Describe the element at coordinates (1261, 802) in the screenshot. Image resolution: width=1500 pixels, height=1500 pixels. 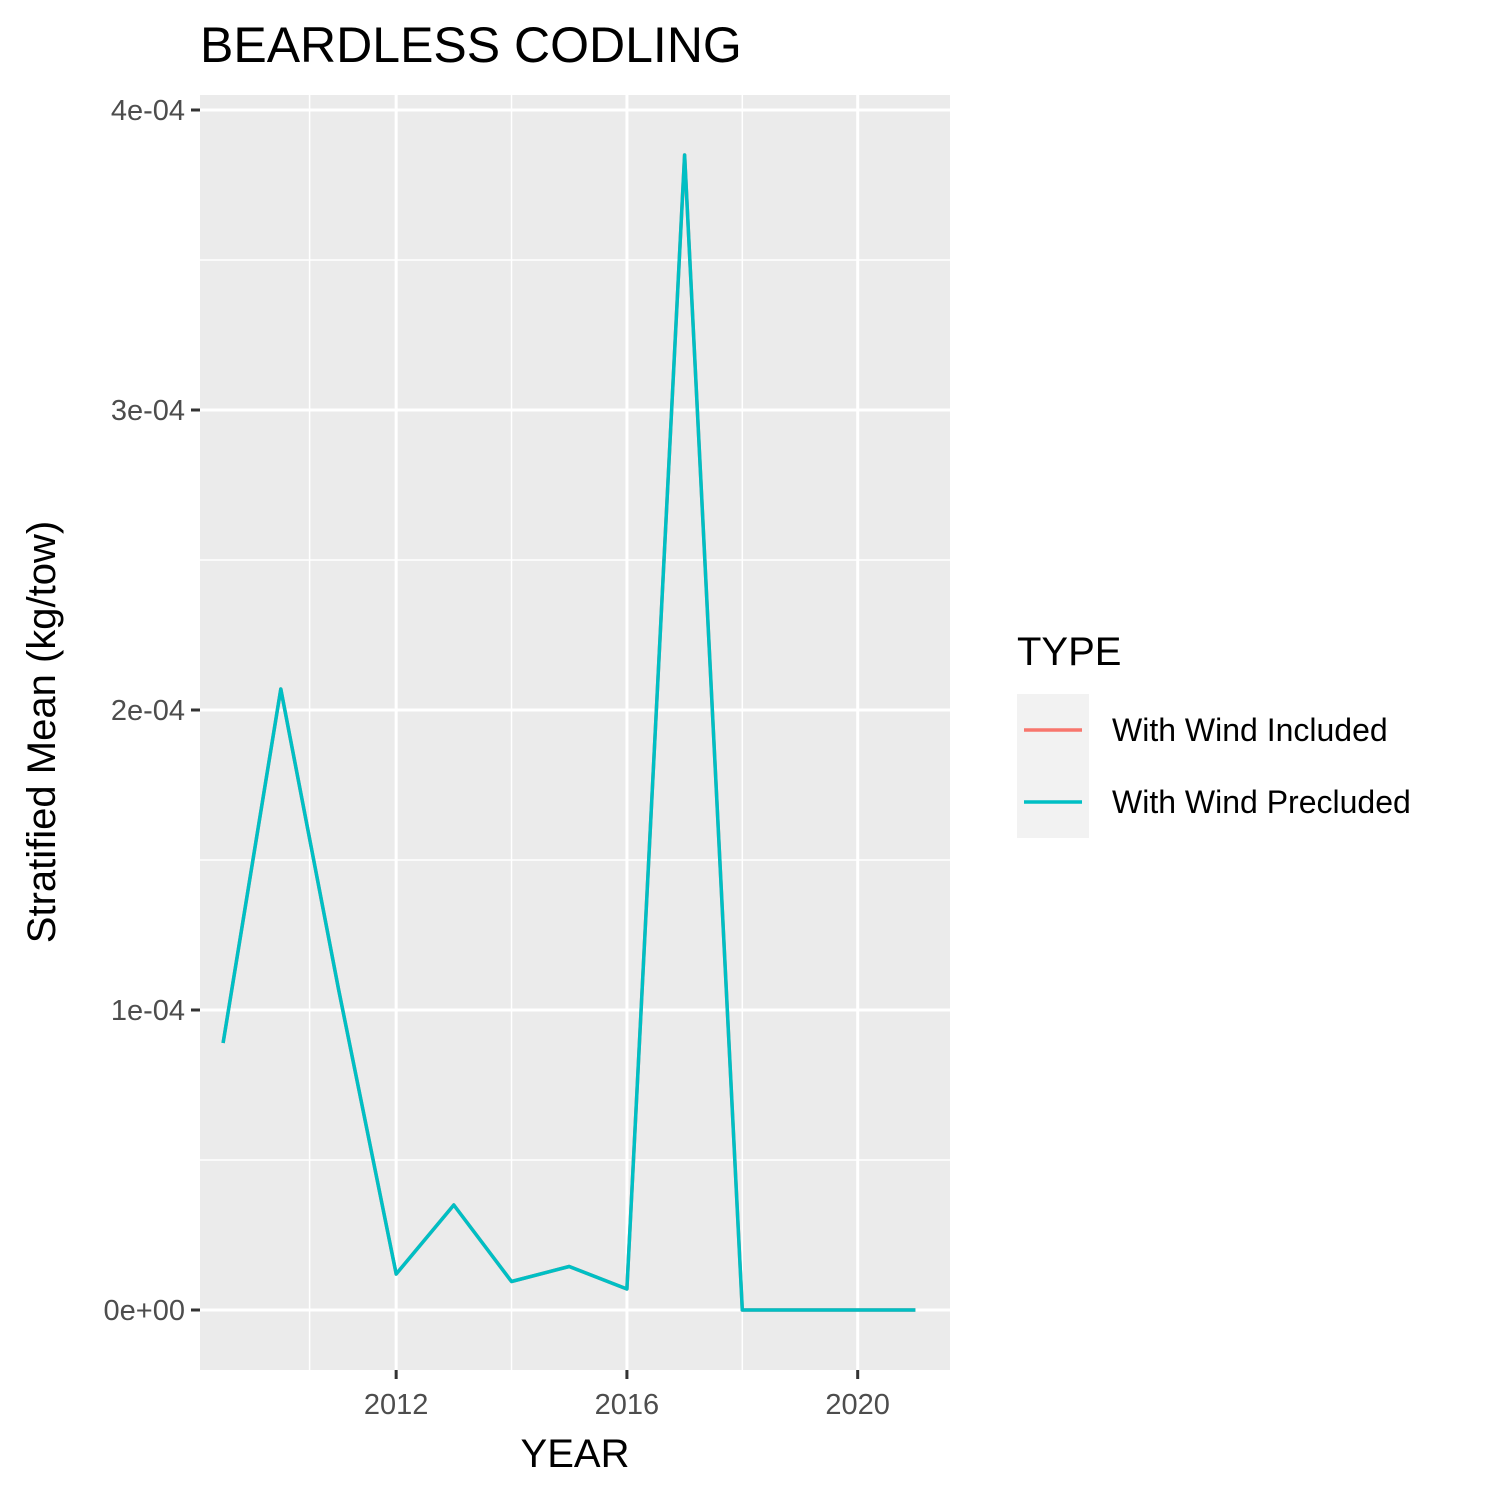
I see `legend-label: With Wind Precluded` at that location.